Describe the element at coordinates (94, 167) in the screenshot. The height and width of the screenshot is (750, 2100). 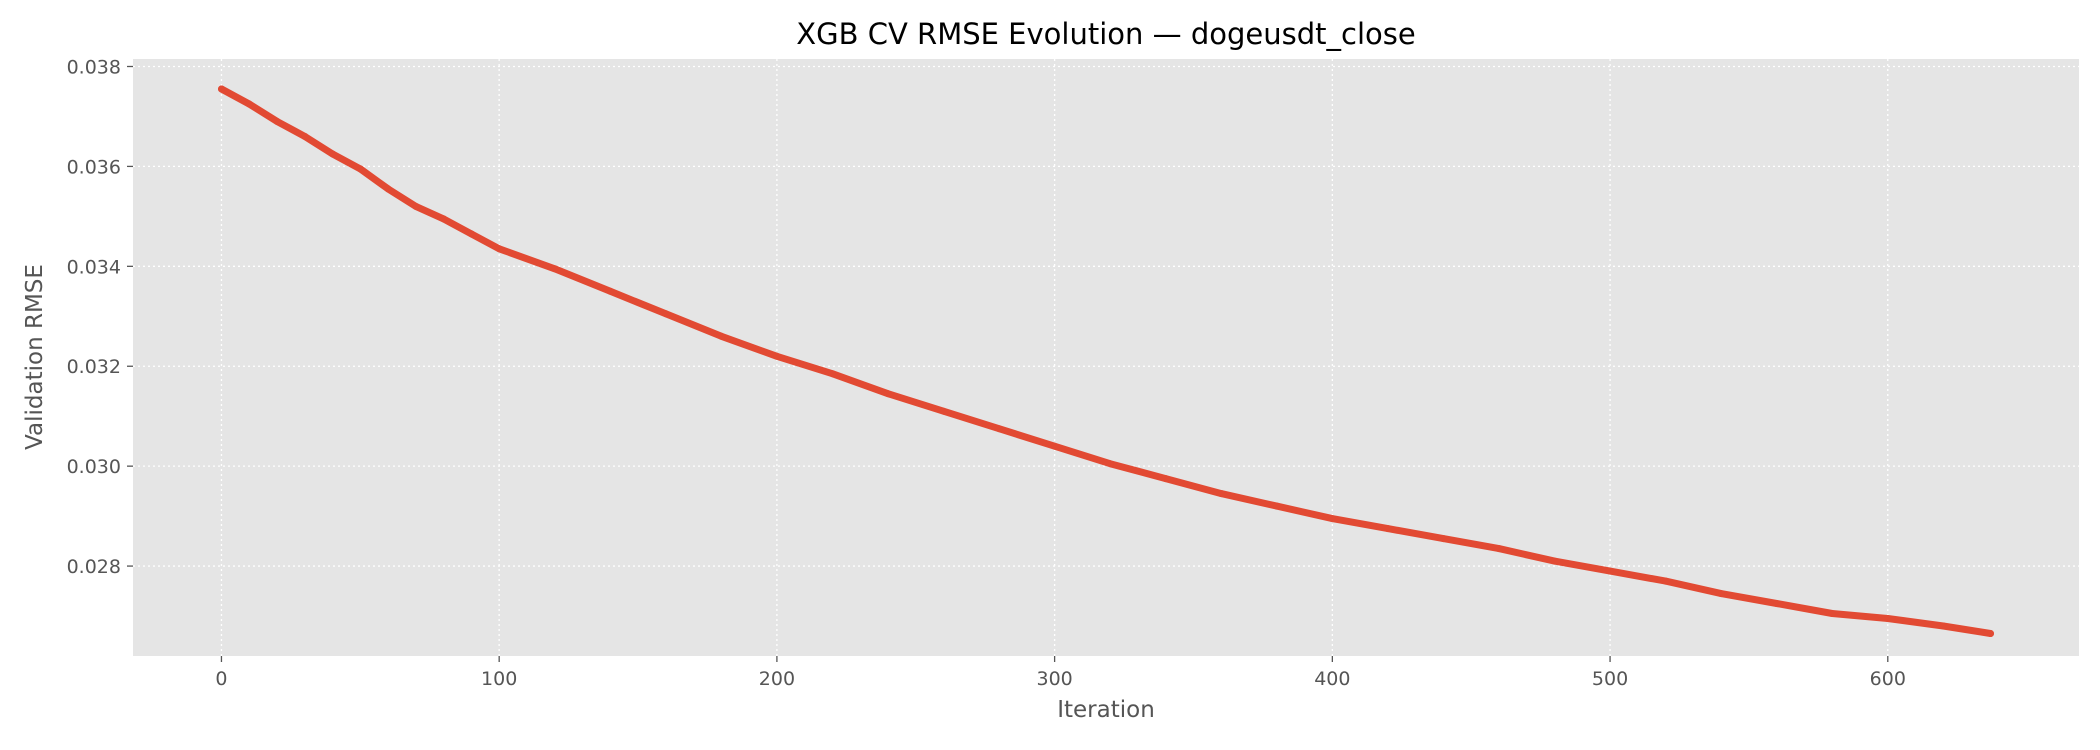
I see `y-tick-label: 0.036` at that location.